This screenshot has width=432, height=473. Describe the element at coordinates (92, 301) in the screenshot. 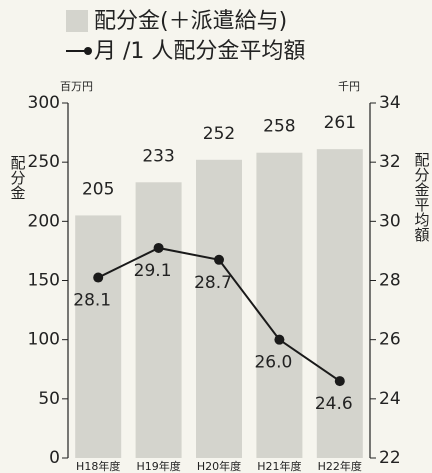

I see `line-value-label: 28.1` at that location.